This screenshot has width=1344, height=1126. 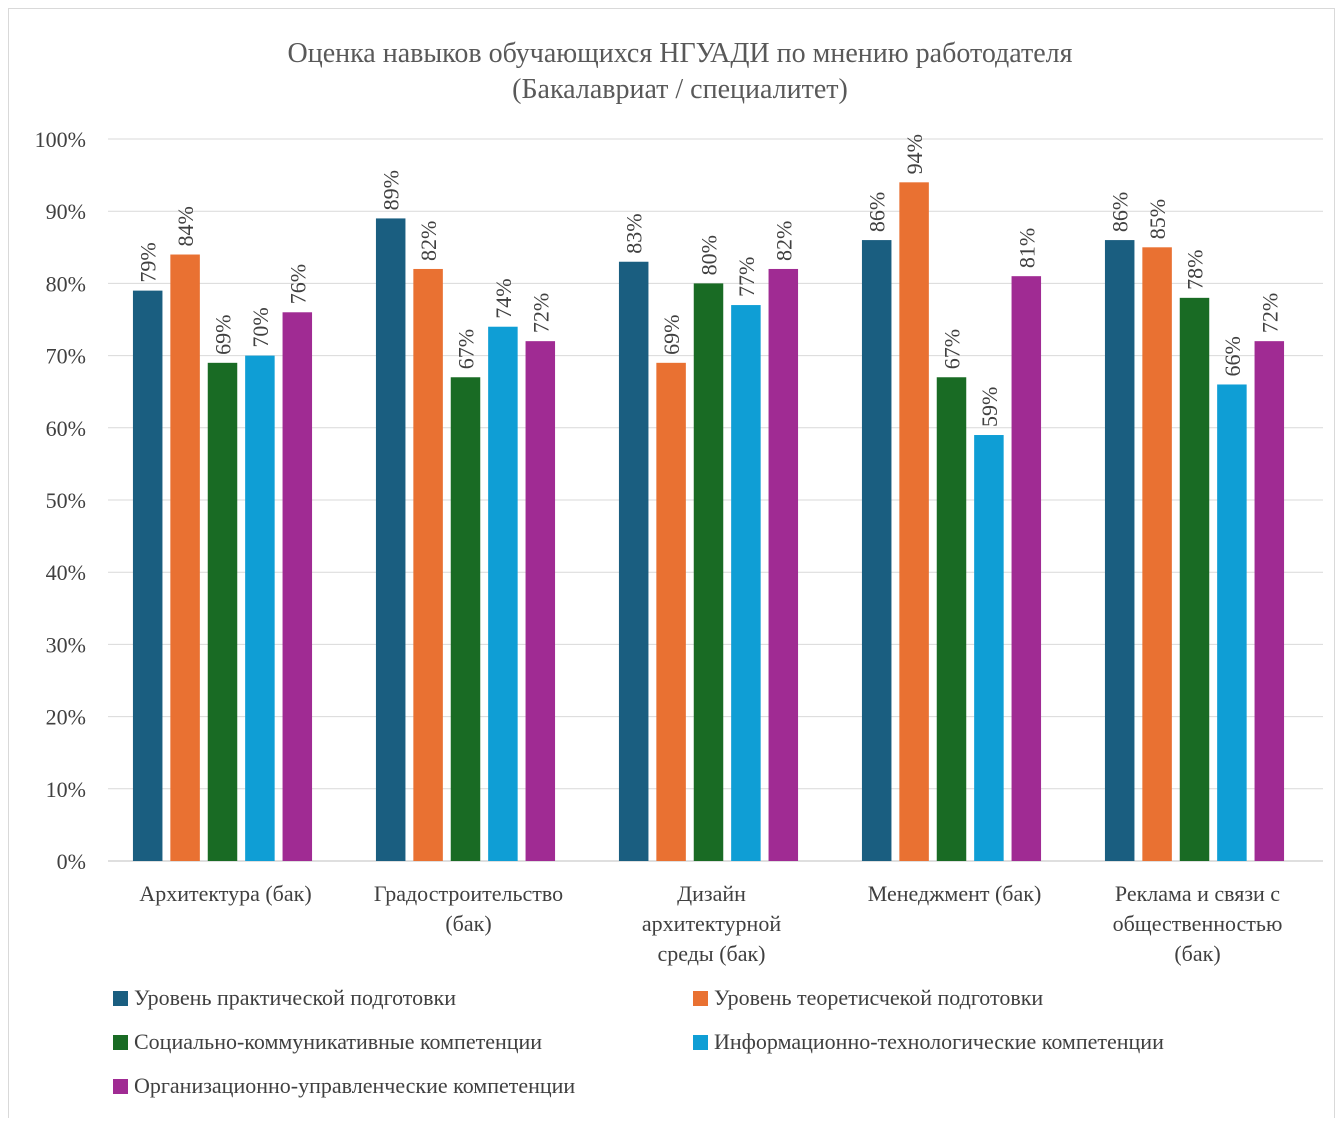 I want to click on y-tick-label: 0%, so click(x=71, y=861).